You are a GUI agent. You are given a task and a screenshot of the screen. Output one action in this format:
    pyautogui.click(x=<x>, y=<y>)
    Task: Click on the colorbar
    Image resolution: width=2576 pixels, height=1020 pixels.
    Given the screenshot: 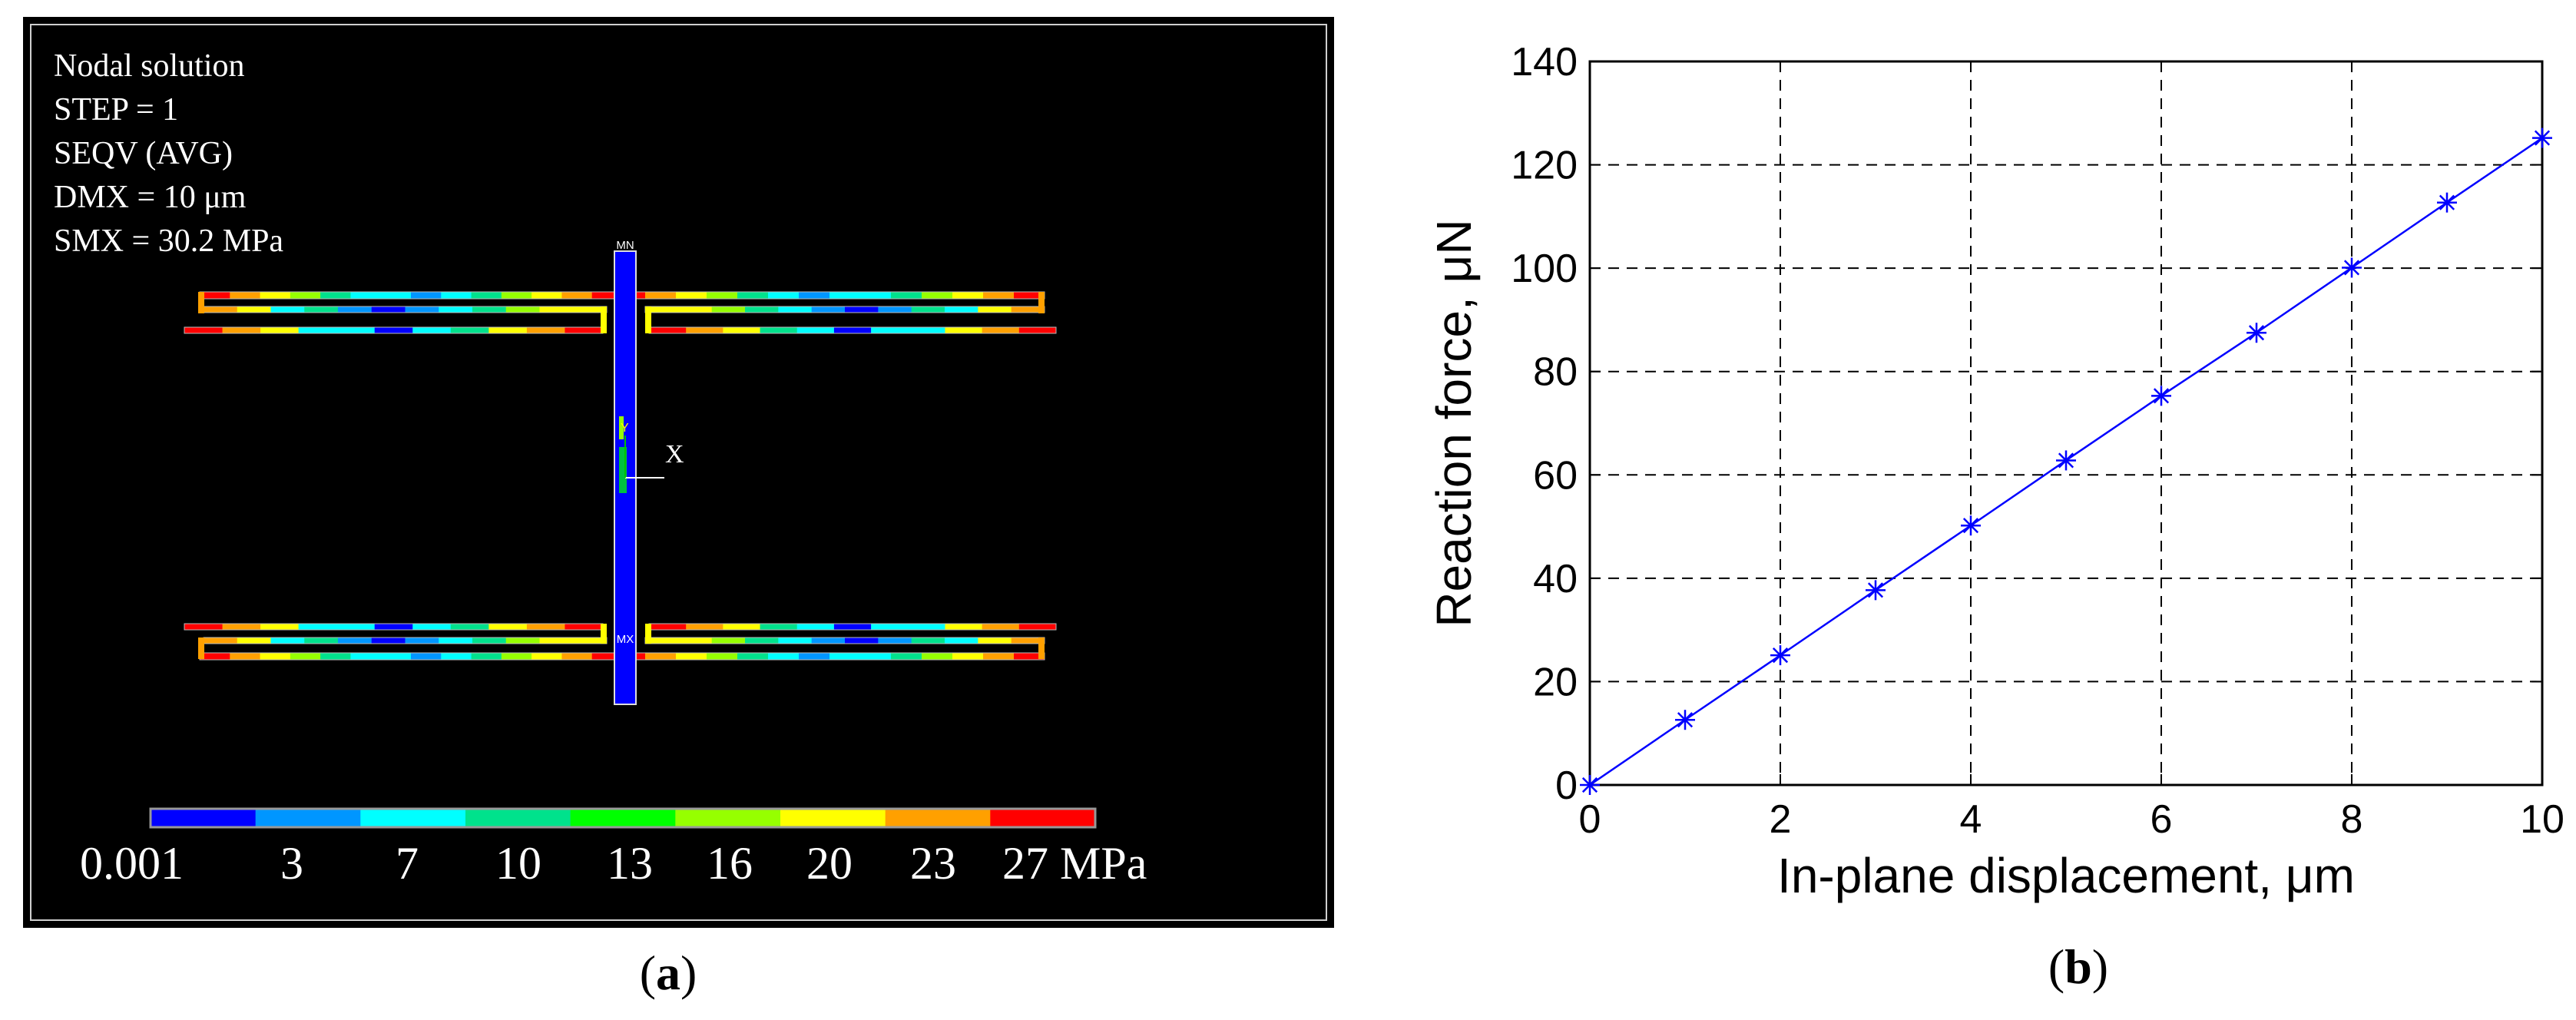 What is the action you would take?
    pyautogui.click(x=623, y=818)
    